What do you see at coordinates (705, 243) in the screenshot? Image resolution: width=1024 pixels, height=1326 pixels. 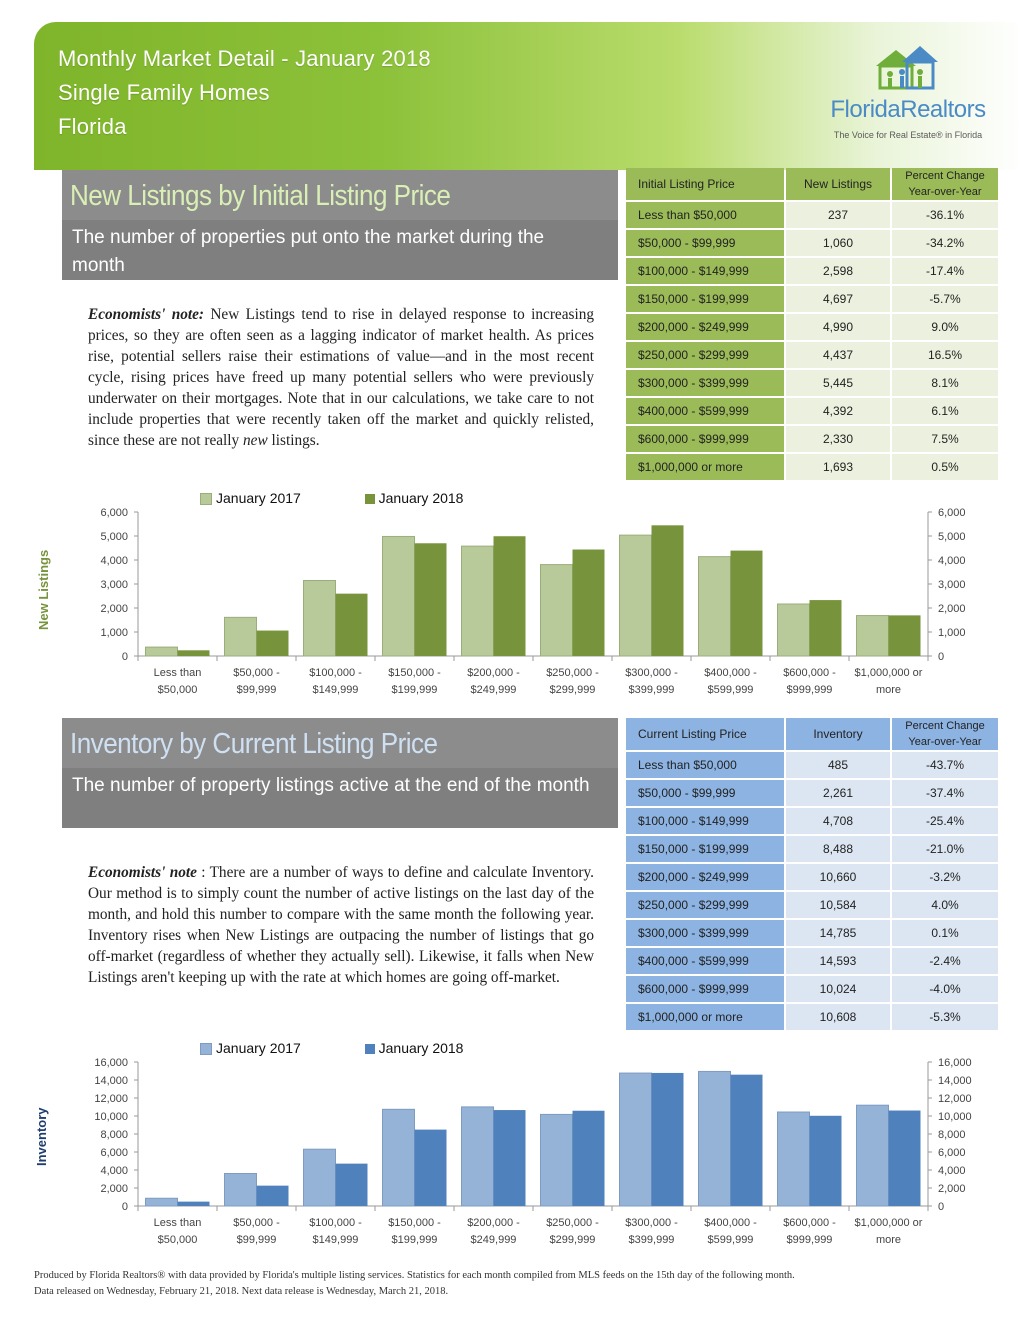 I see `price-range-cell: $50,000 - $99,999` at bounding box center [705, 243].